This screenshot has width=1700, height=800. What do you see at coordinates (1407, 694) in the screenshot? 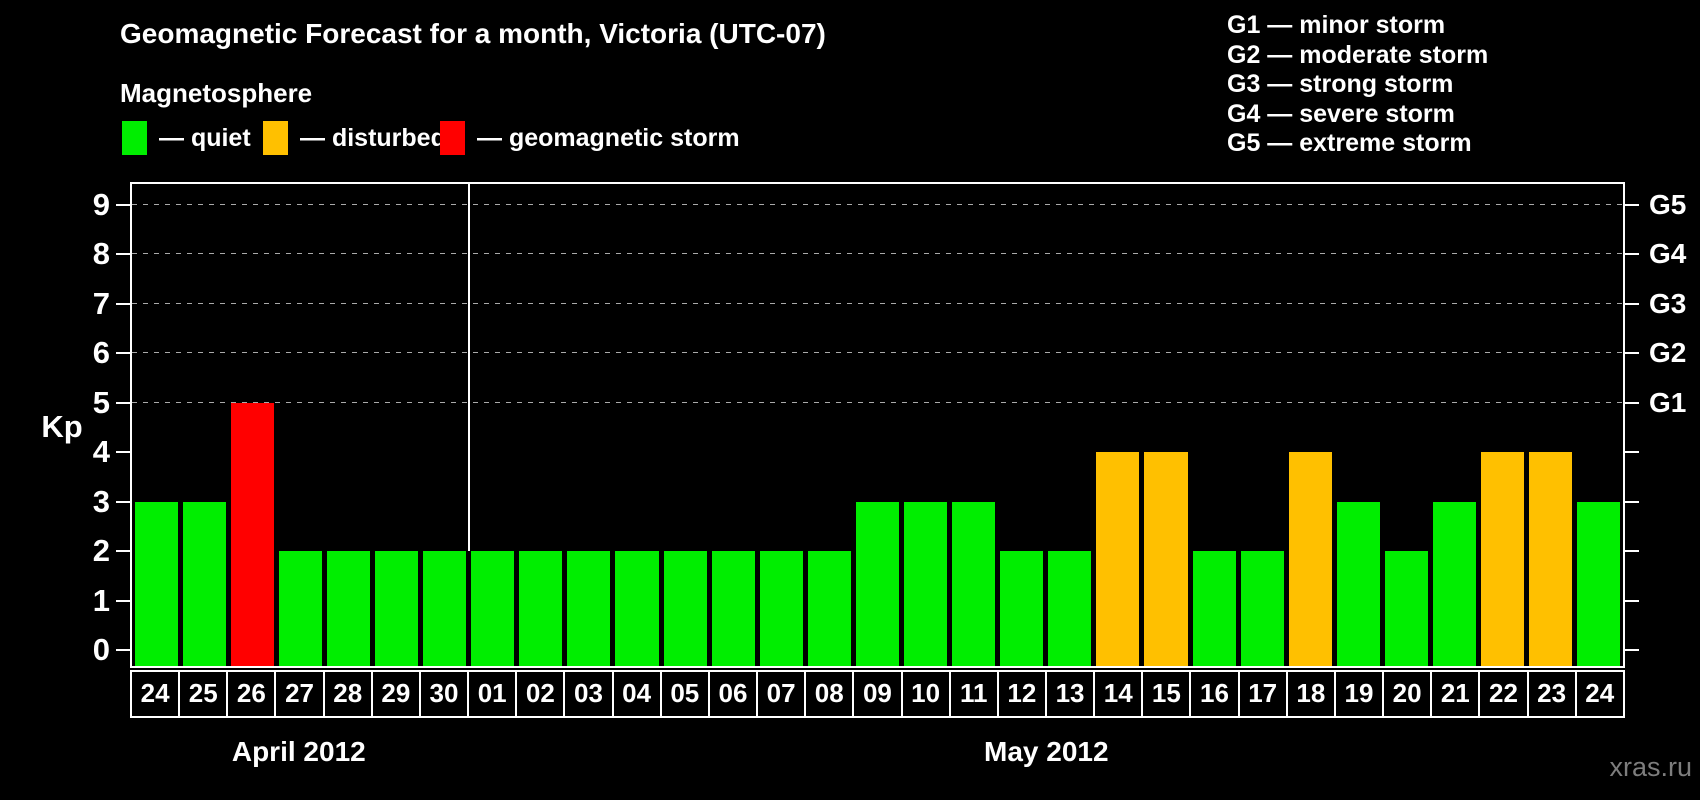
I see `day-cell-20: 20` at bounding box center [1407, 694].